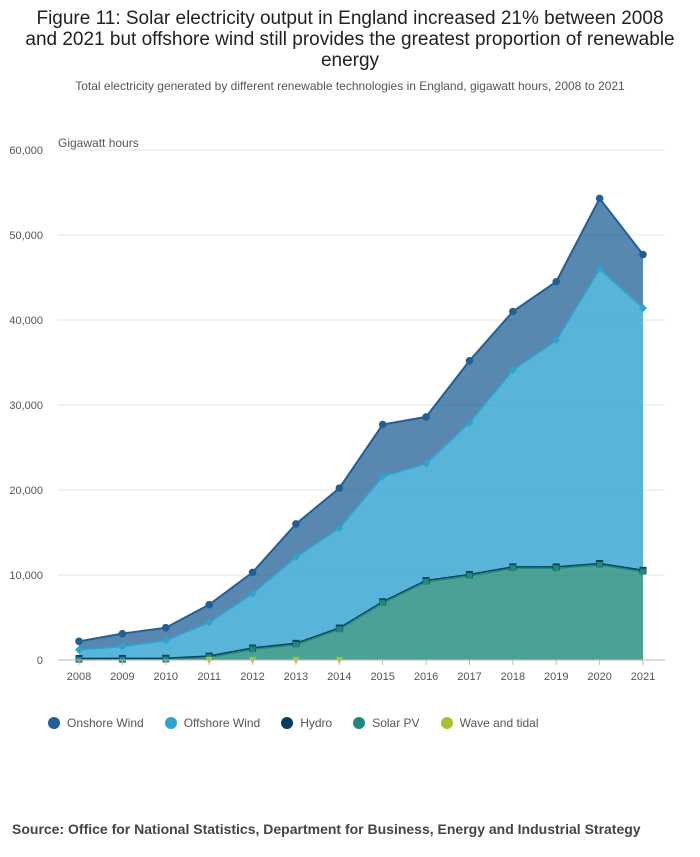 Image resolution: width=700 pixels, height=857 pixels. Describe the element at coordinates (556, 677) in the screenshot. I see `x-tick-label: 2019` at that location.